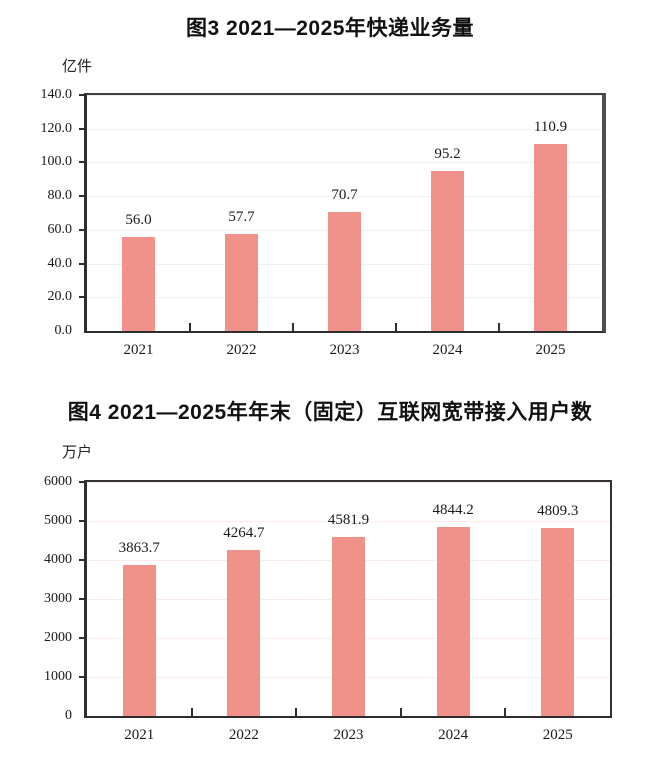 The height and width of the screenshot is (772, 660). I want to click on y-axis-tick-label: 60.0, so click(60, 229).